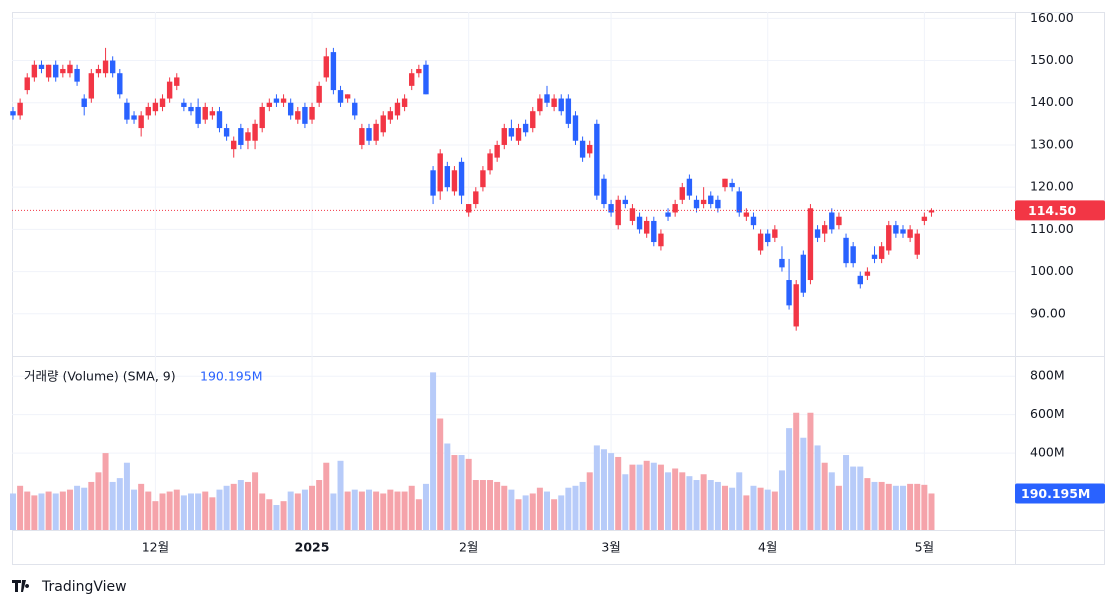 This screenshot has height=609, width=1118. Describe the element at coordinates (69, 587) in the screenshot. I see `logo: TradingView` at that location.